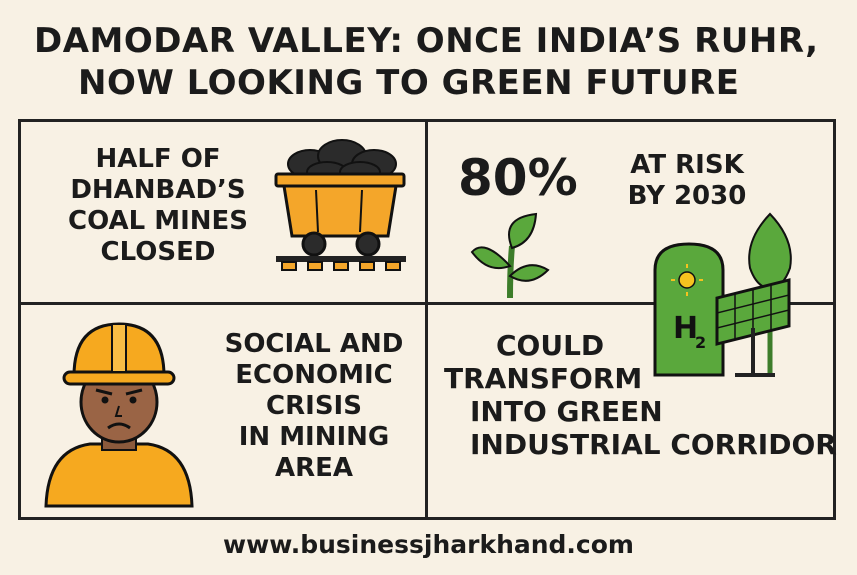 The height and width of the screenshot is (575, 857). I want to click on coal-cart-icon, so click(340, 205).